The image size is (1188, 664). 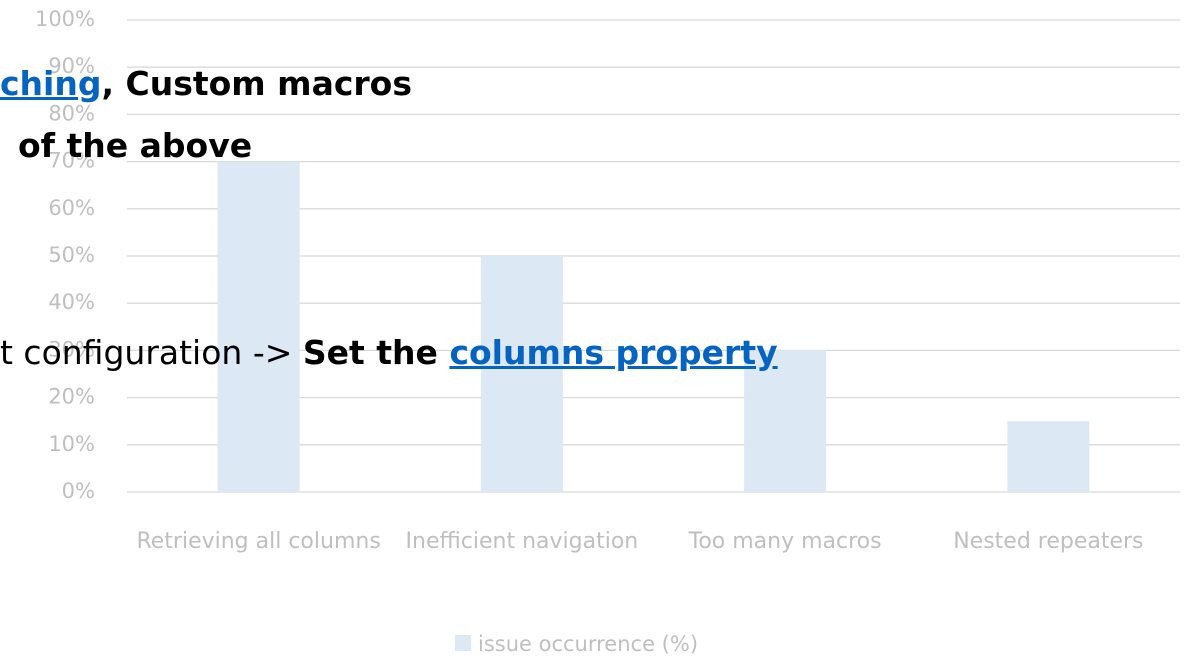 I want to click on legend-swatch, so click(x=463, y=643).